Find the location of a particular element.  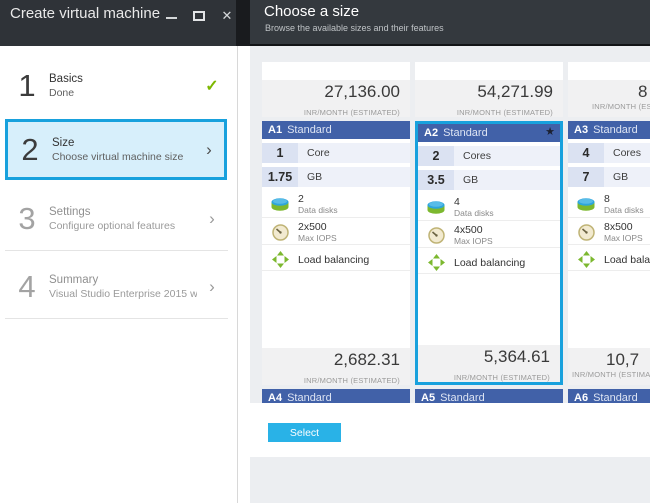

maximize-button is located at coordinates (199, 16).